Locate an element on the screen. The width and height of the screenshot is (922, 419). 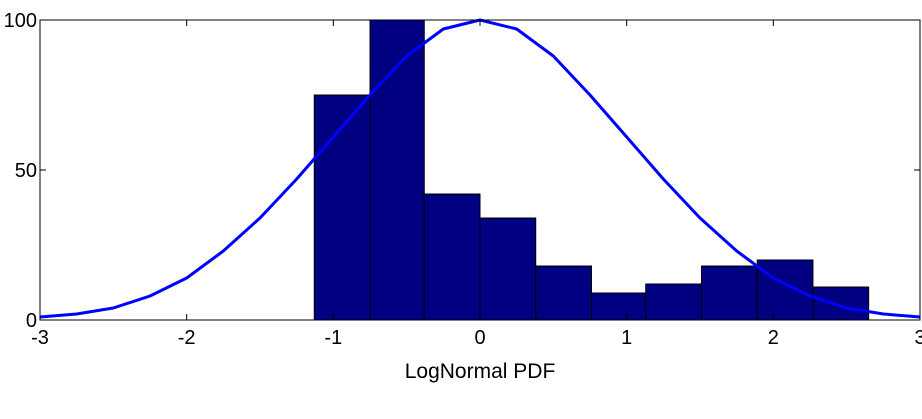
x-tick-label-5: 2 is located at coordinates (773, 338).